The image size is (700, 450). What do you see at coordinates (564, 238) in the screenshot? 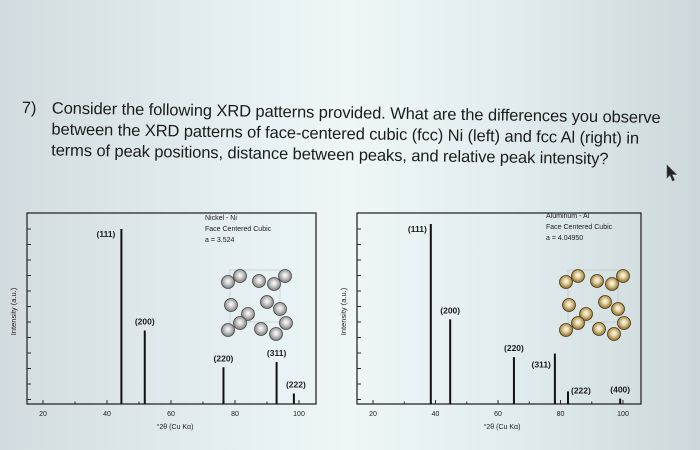
I see `lattice-parameter: a = 4.04950` at bounding box center [564, 238].